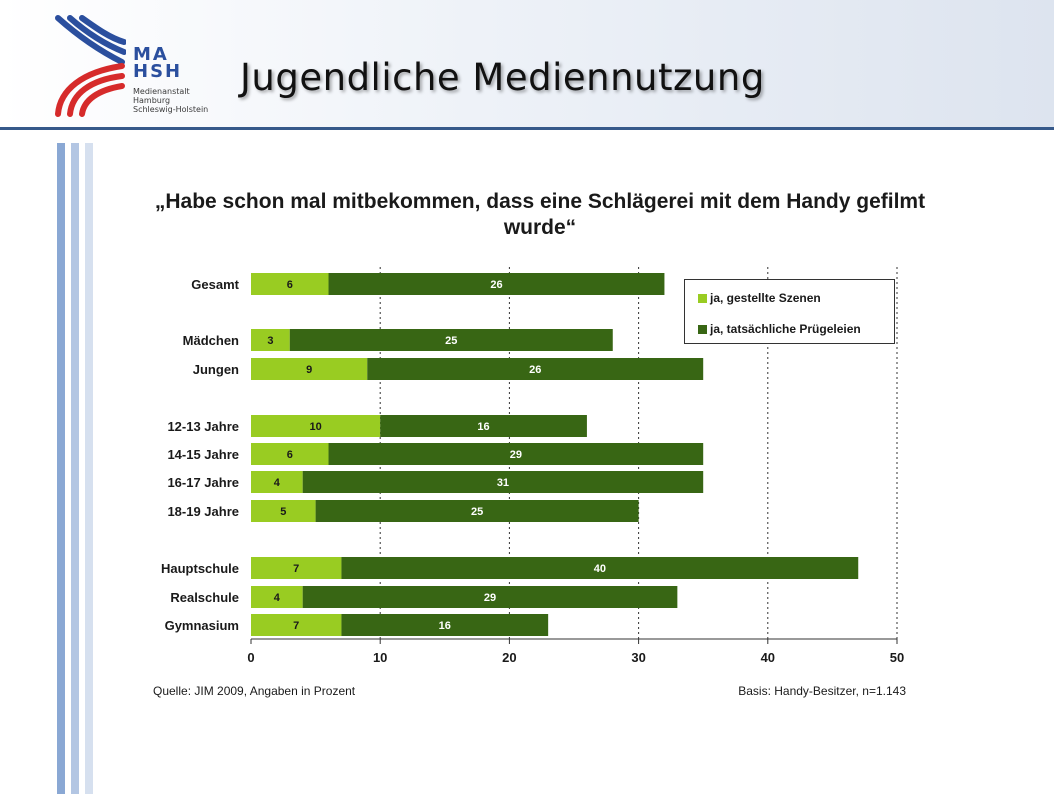  I want to click on category-label: Gymnasium, so click(202, 625).